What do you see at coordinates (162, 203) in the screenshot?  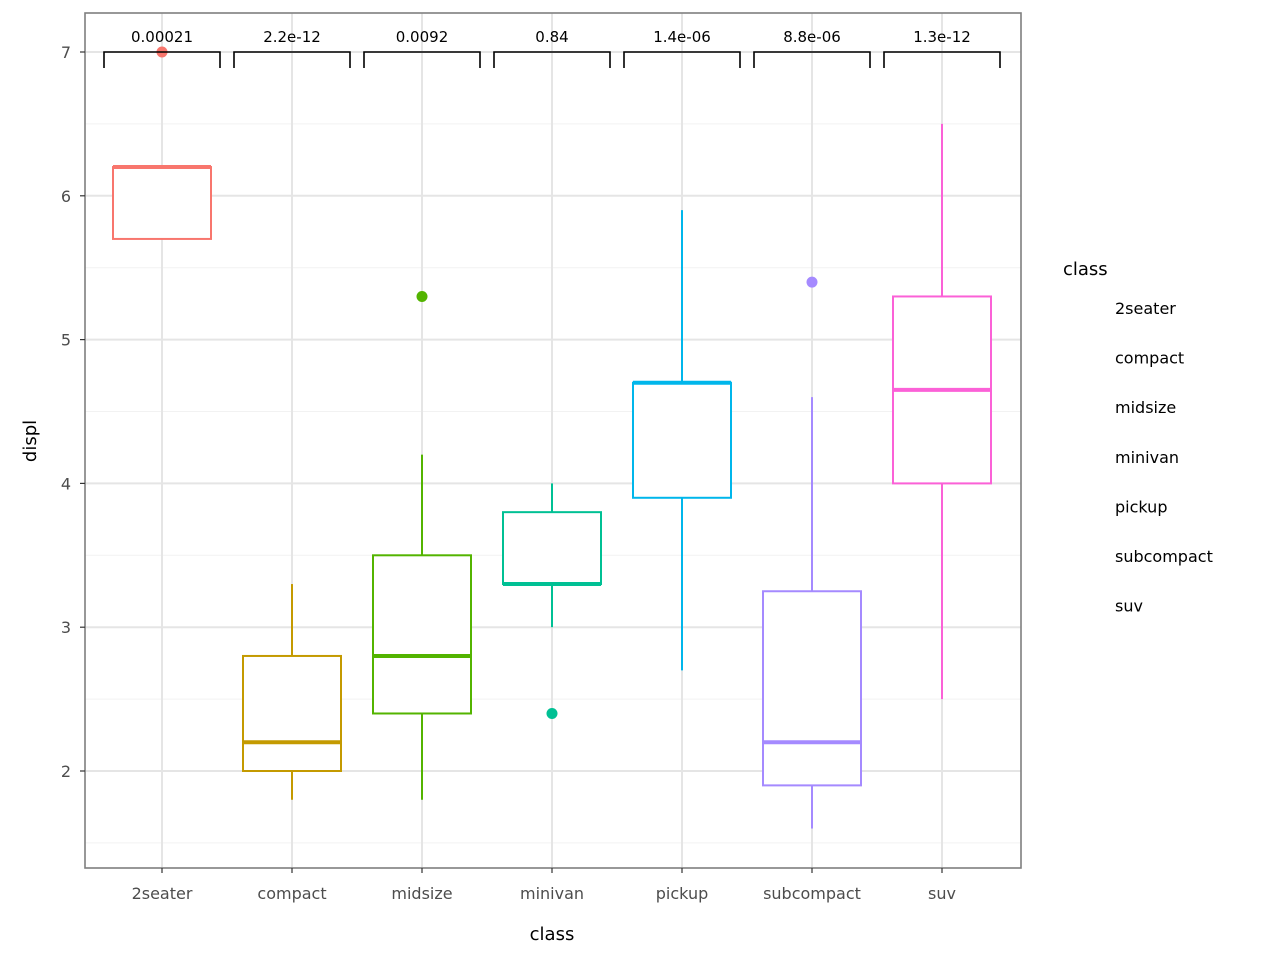 I see `box-2seater` at bounding box center [162, 203].